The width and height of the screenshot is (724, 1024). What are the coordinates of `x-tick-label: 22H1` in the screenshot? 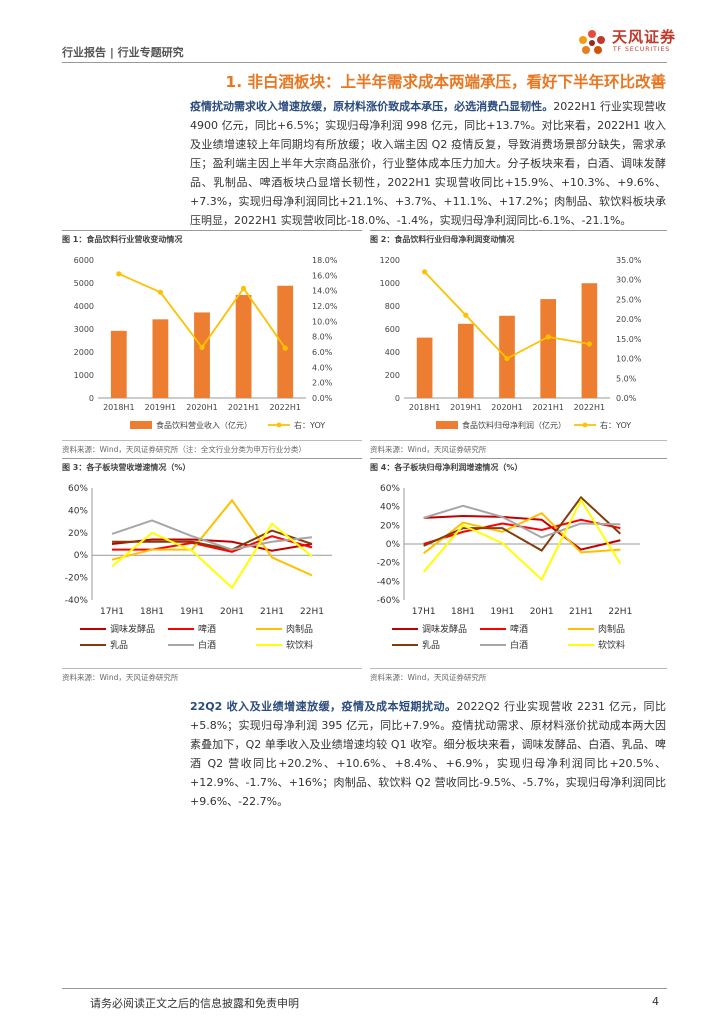 It's located at (312, 612).